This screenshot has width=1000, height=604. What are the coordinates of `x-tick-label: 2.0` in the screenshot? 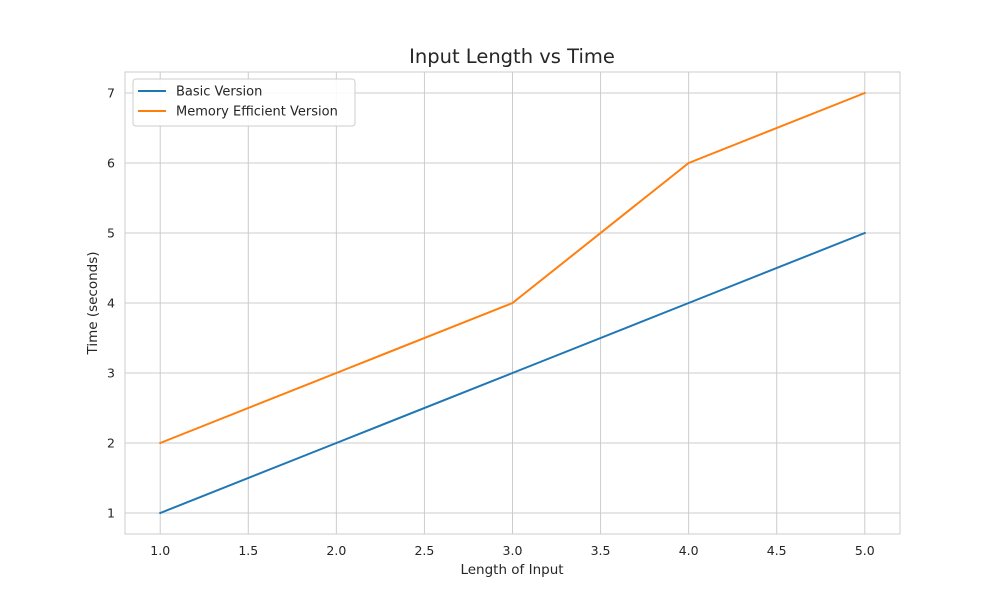 It's located at (336, 550).